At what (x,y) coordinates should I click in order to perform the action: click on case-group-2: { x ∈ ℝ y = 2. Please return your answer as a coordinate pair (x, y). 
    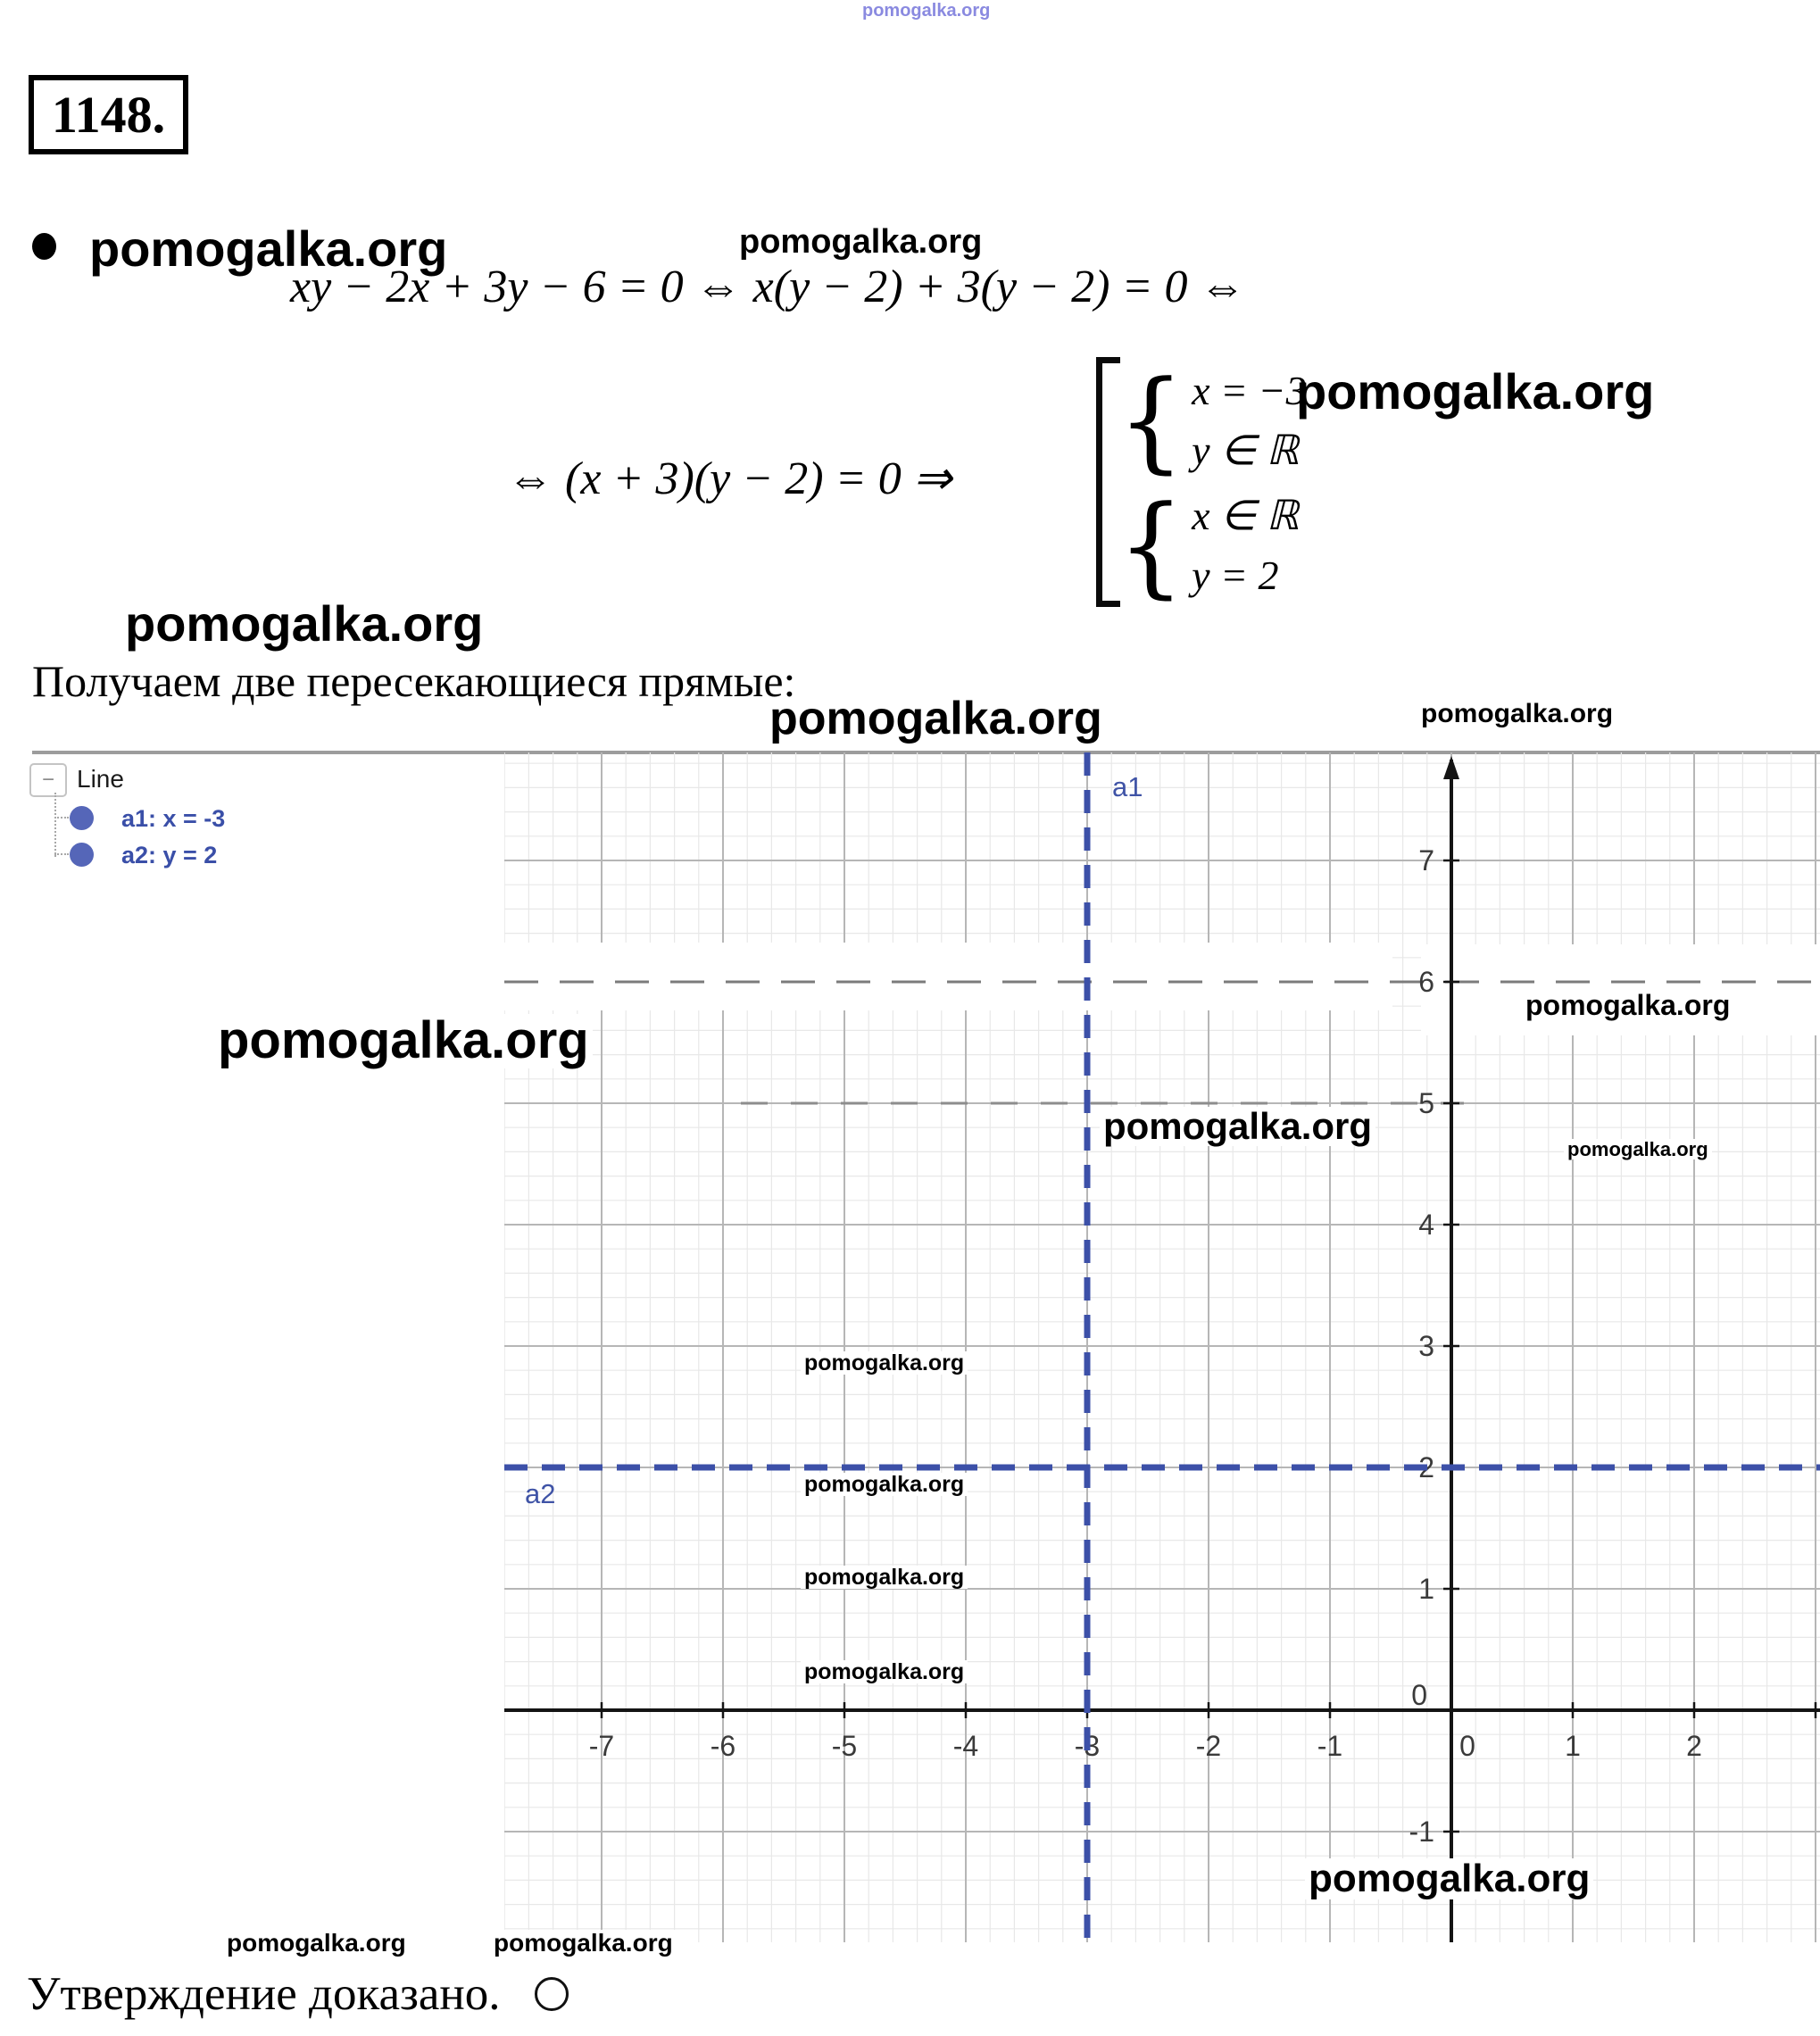
    Looking at the image, I should click on (1208, 545).